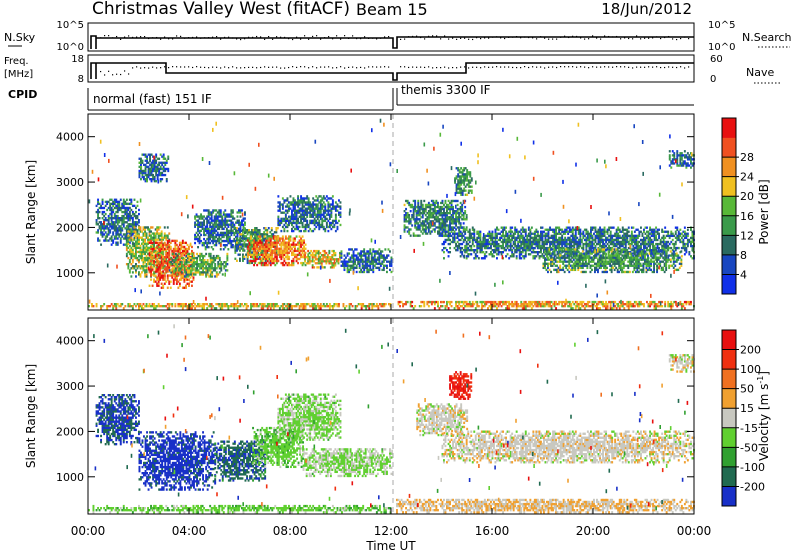 The width and height of the screenshot is (800, 554). Describe the element at coordinates (351, 97) in the screenshot. I see `cpid-row: CPID normal (fast) 151 IF themis 3300 IF` at that location.